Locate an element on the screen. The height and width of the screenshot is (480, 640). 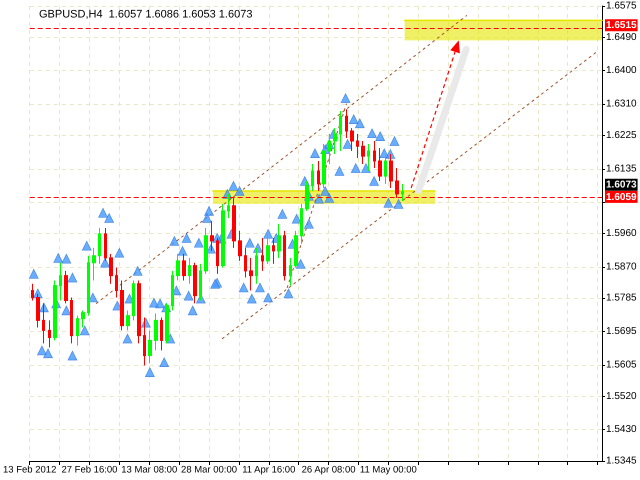
y-tick-label: 1.6400 is located at coordinates (622, 70).